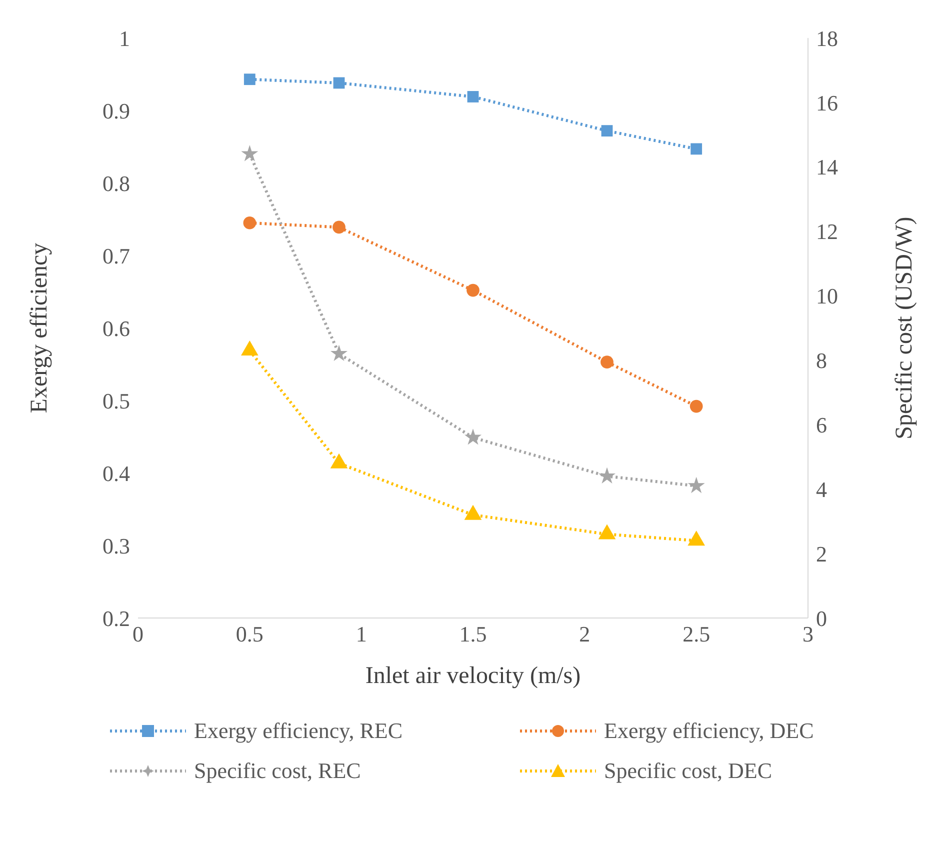  I want to click on x-tick-label: 2, so click(584, 634).